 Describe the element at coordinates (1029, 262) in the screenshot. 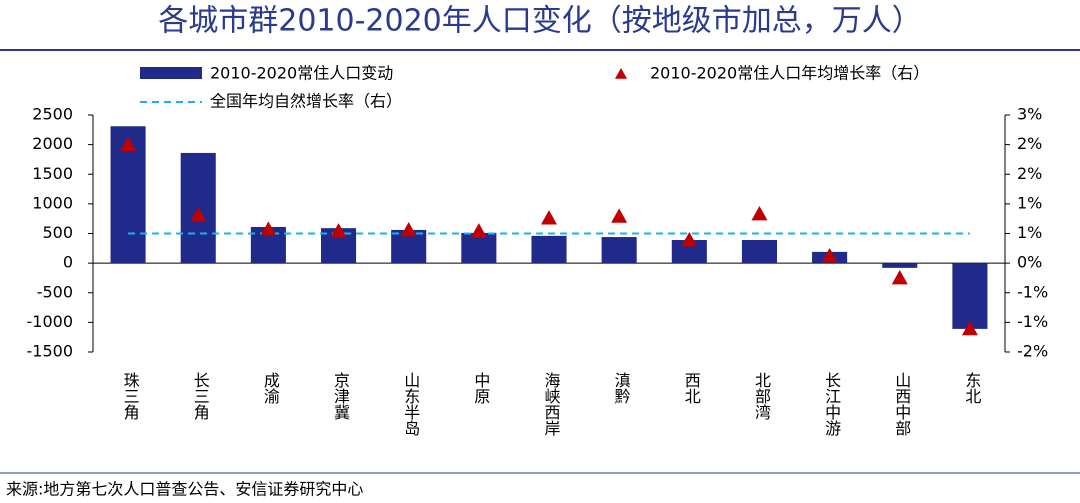

I see `y2-tick-label: 0%` at that location.